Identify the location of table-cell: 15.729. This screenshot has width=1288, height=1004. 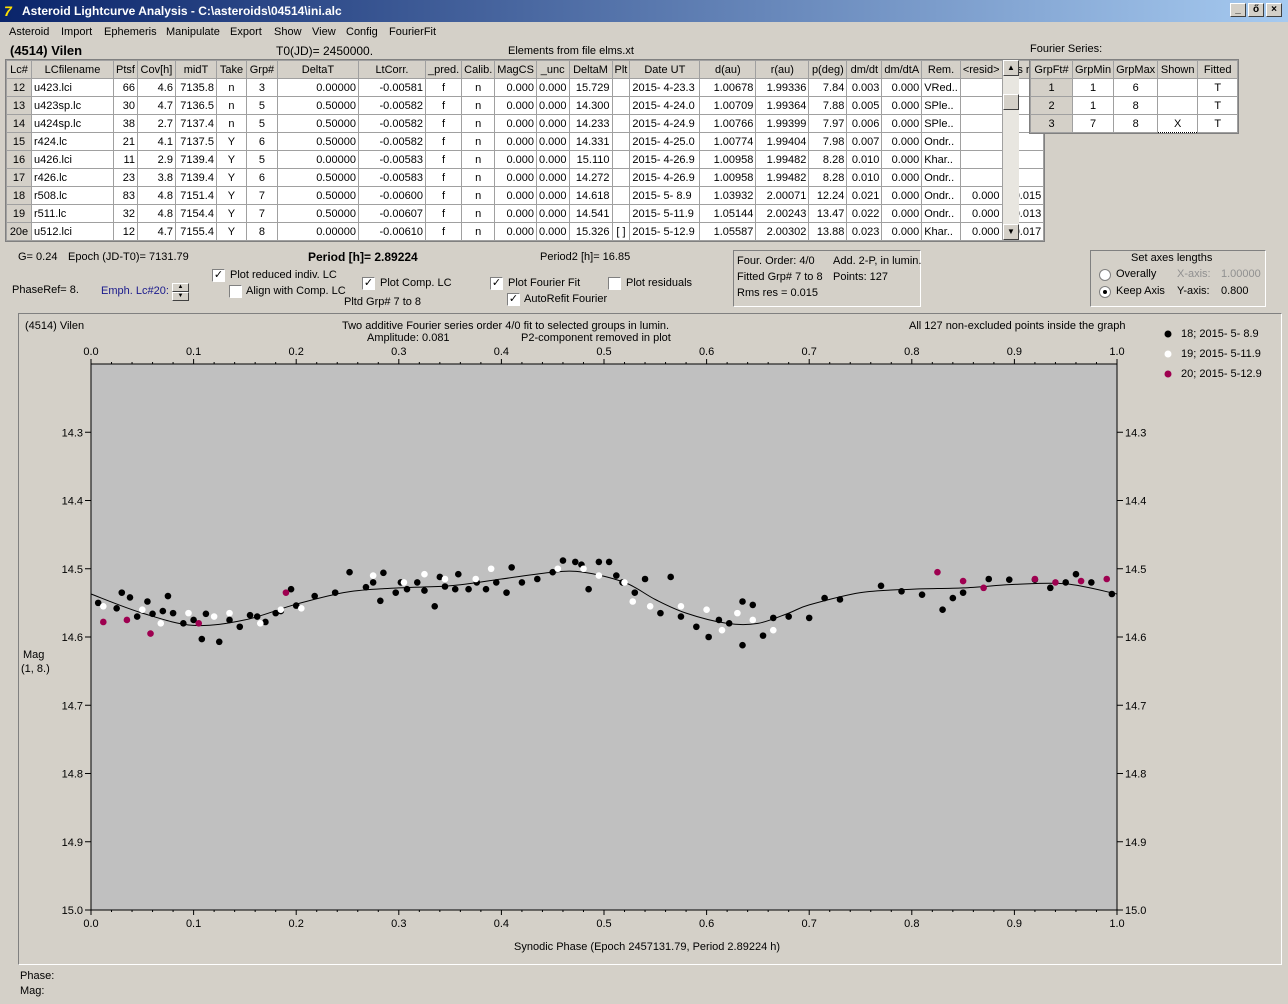
(590, 87).